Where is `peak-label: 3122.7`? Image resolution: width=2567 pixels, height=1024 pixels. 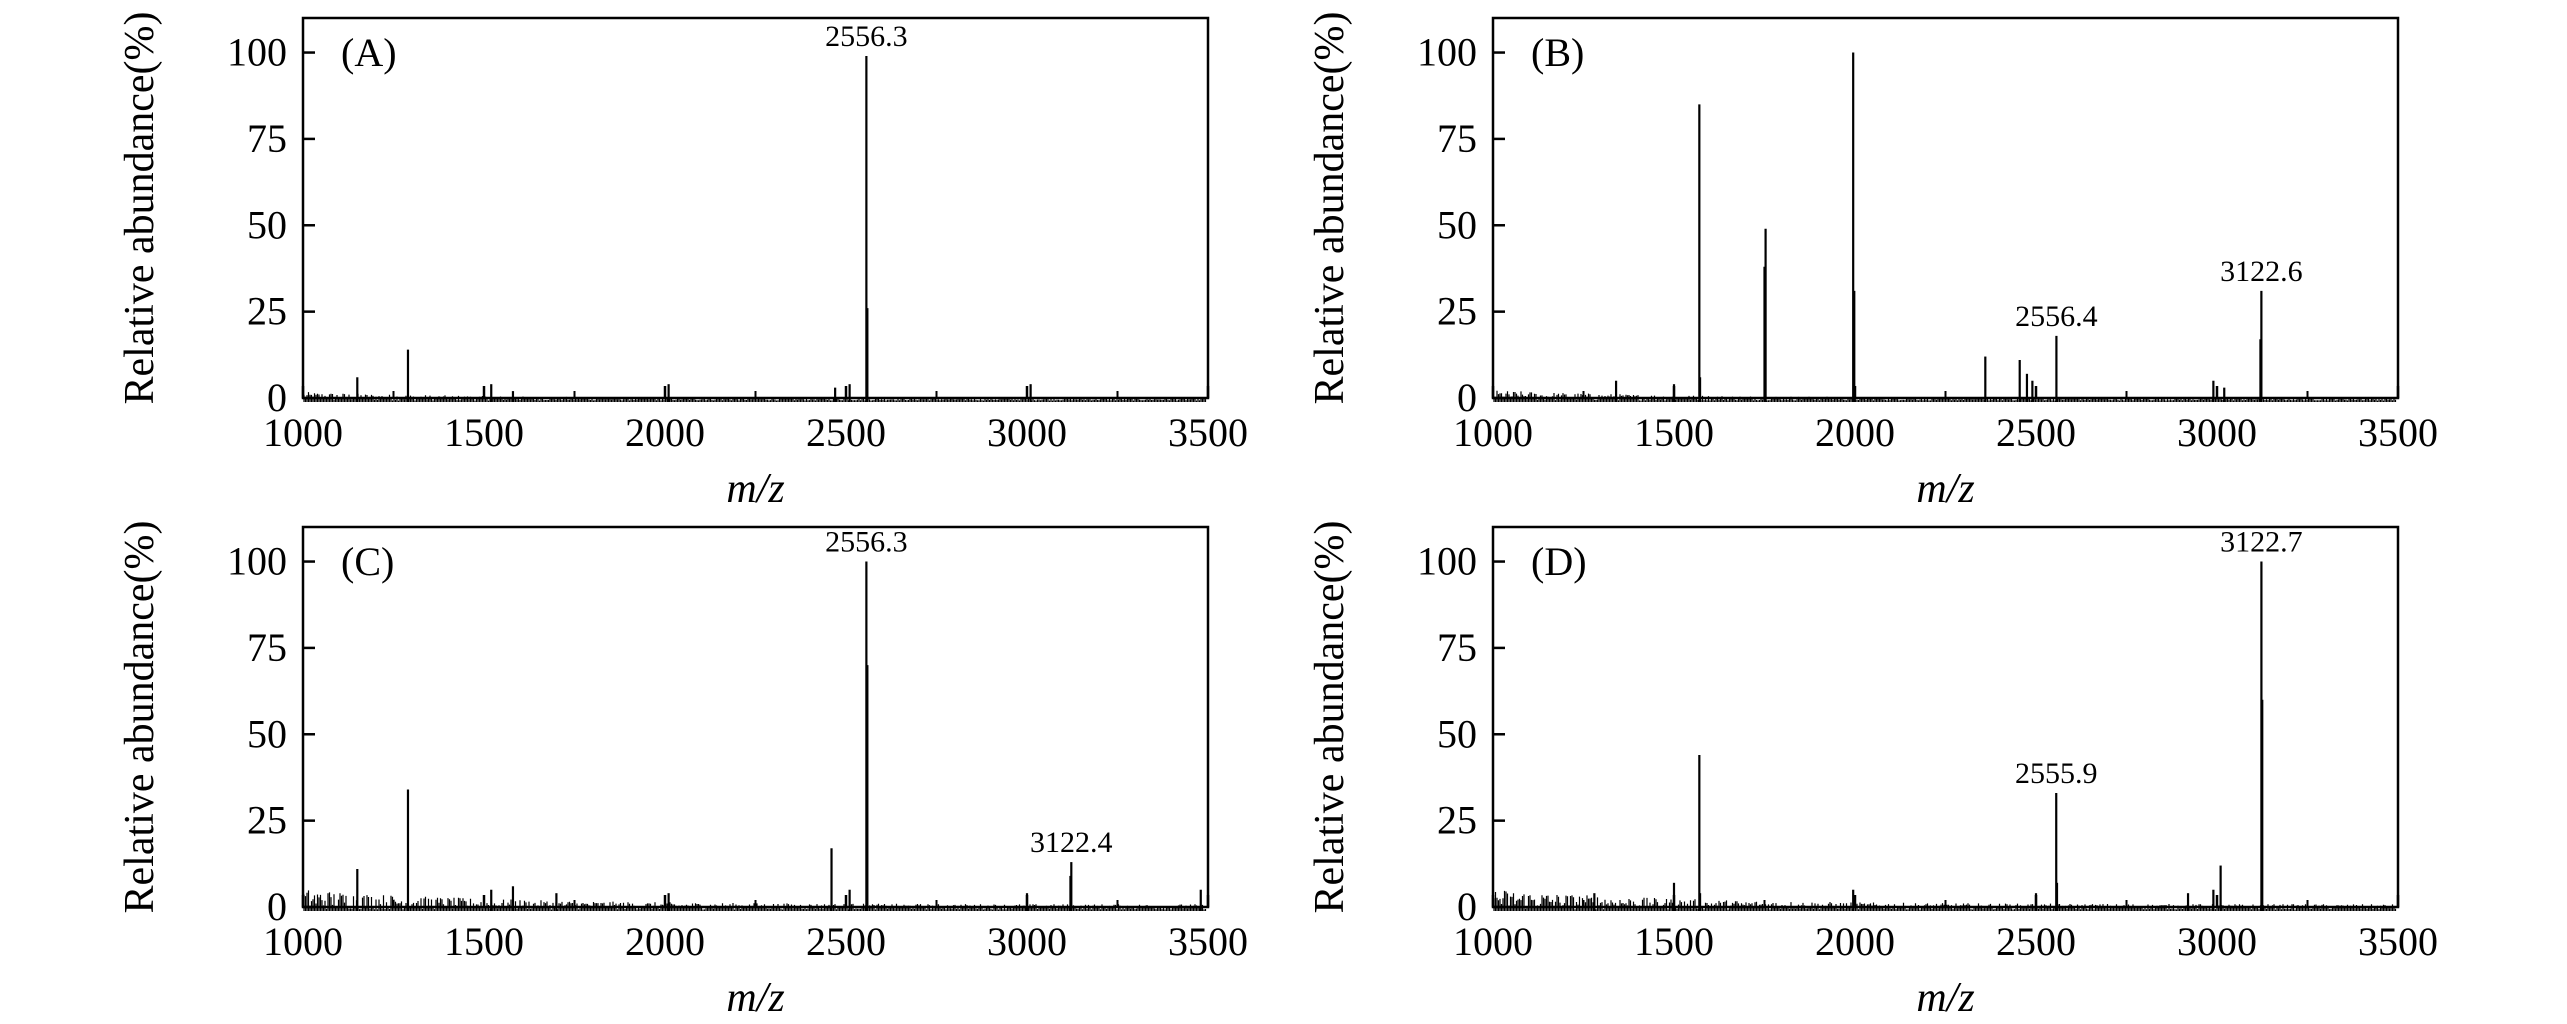 peak-label: 3122.7 is located at coordinates (2261, 542).